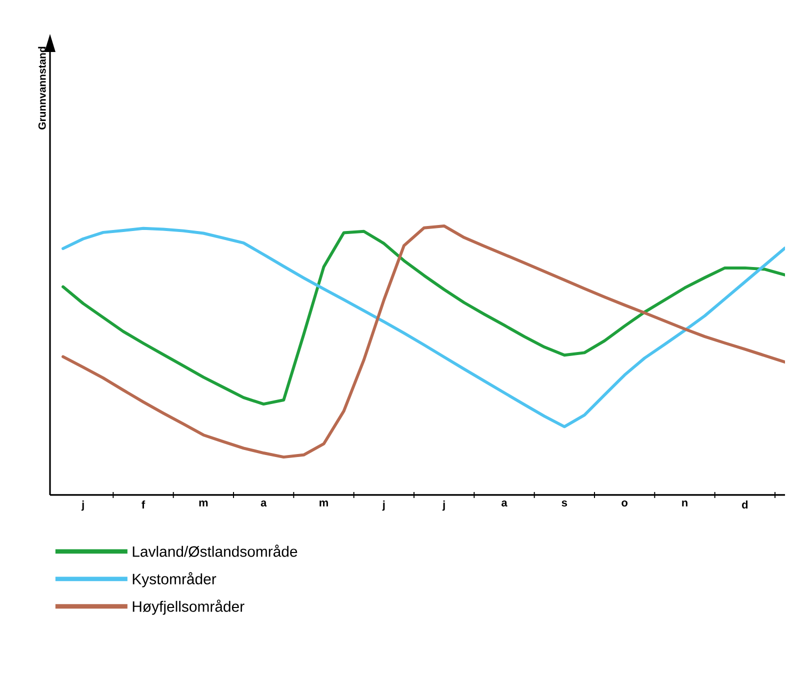  I want to click on legend-label: Kystområder, so click(174, 580).